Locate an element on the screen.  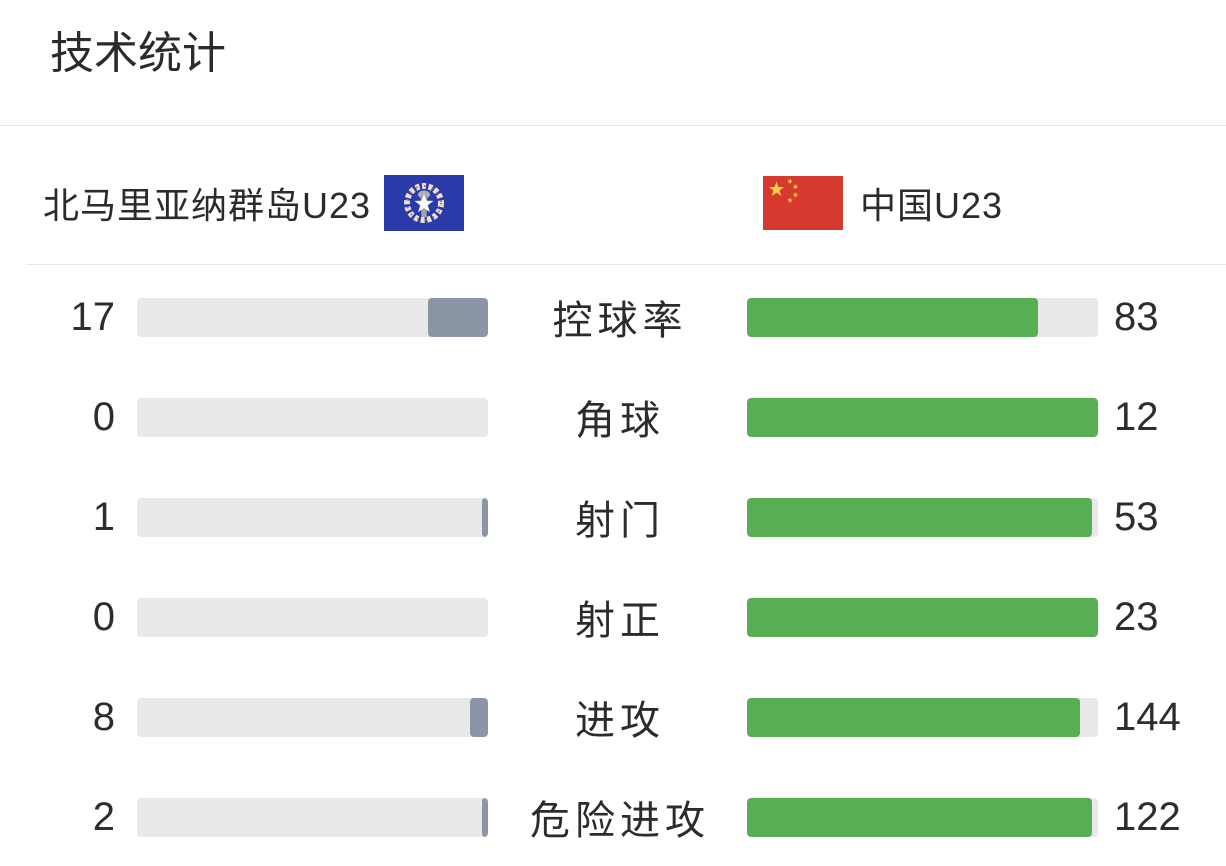
china-flag-icon is located at coordinates (803, 203).